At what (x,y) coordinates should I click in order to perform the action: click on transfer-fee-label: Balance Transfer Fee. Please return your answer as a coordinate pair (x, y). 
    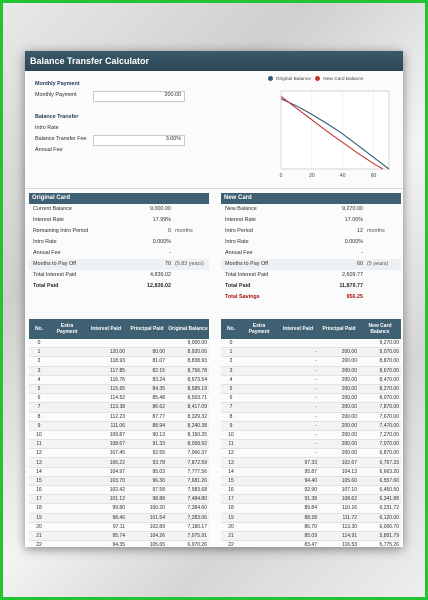
    Looking at the image, I should click on (61, 139).